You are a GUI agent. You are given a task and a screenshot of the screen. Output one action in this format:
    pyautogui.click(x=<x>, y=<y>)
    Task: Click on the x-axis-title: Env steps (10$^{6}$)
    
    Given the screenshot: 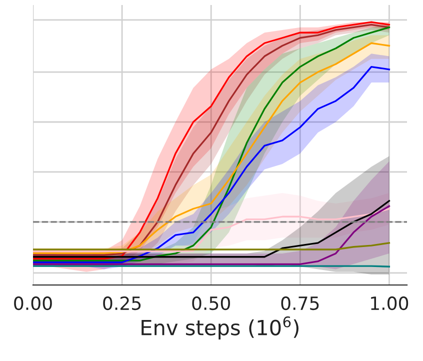 What is the action you would take?
    pyautogui.click(x=220, y=328)
    